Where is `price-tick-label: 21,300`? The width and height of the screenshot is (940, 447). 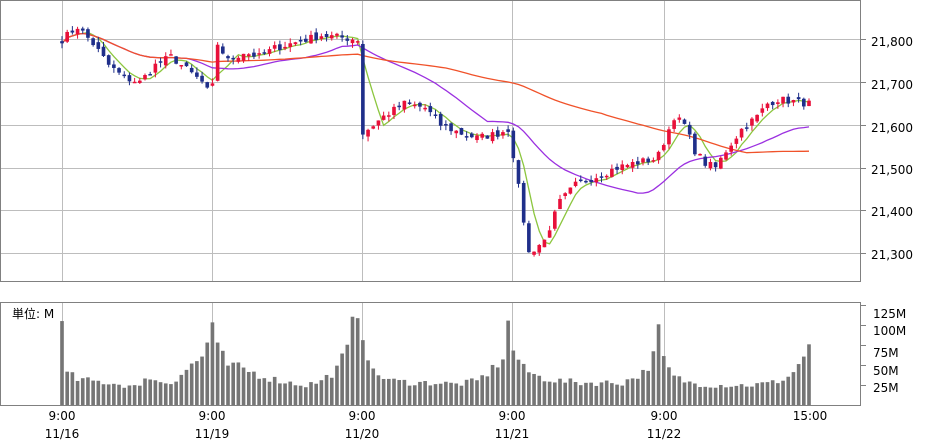
price-tick-label: 21,300 is located at coordinates (892, 255).